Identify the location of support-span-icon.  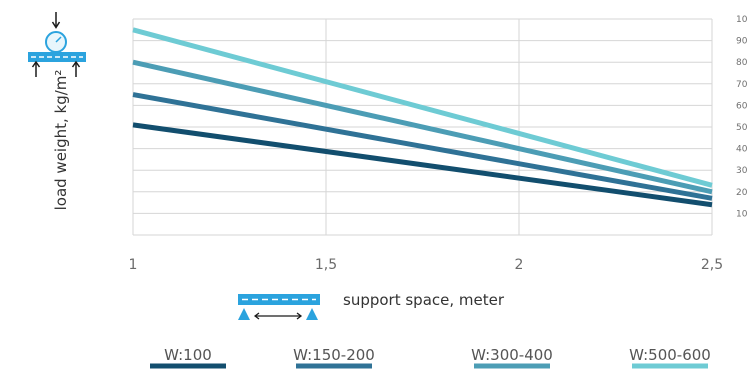
(279, 307).